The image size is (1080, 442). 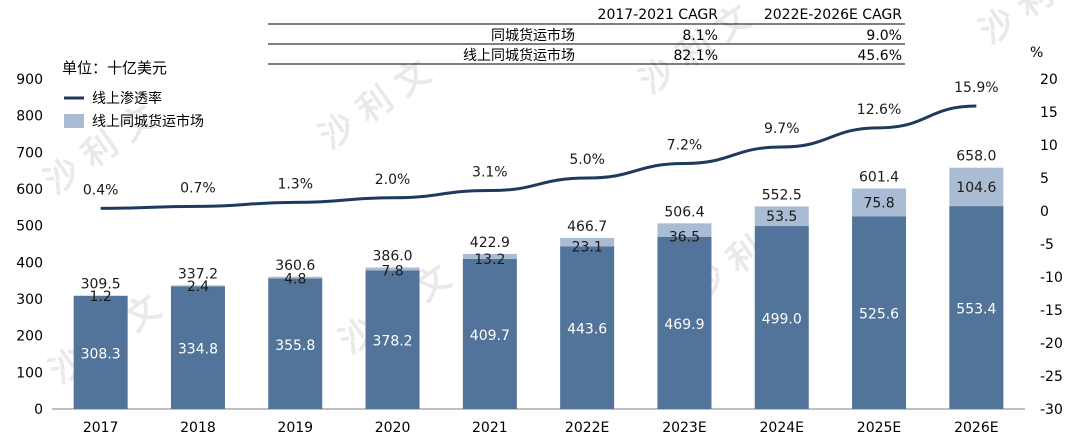 What do you see at coordinates (976, 428) in the screenshot?
I see `x-axis-tick-label: 2026E` at bounding box center [976, 428].